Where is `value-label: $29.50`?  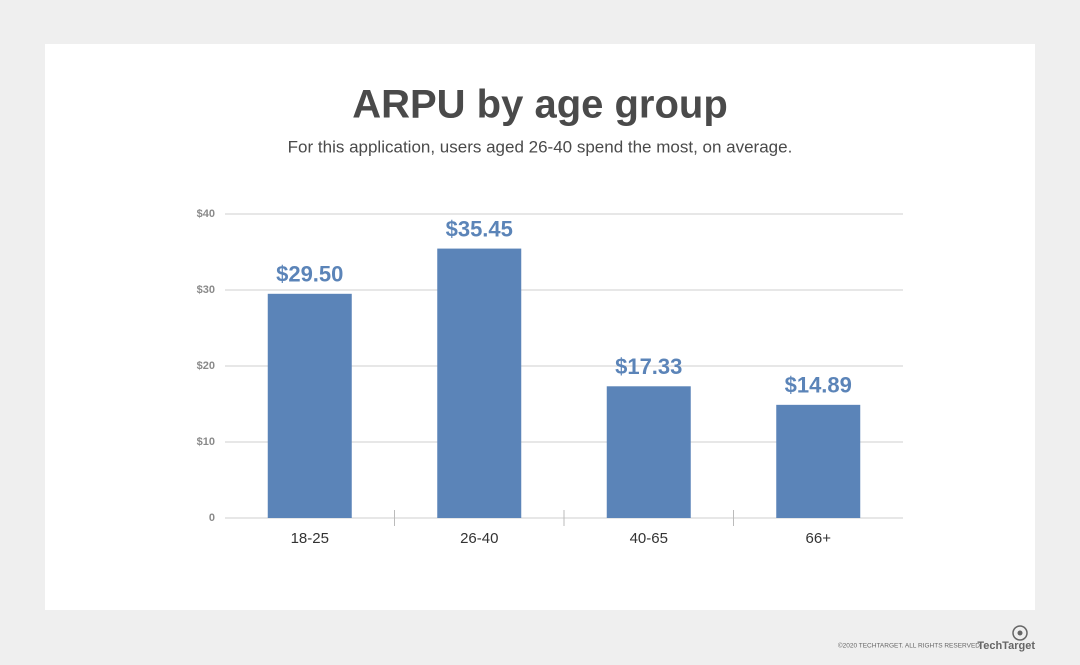 value-label: $29.50 is located at coordinates (309, 274).